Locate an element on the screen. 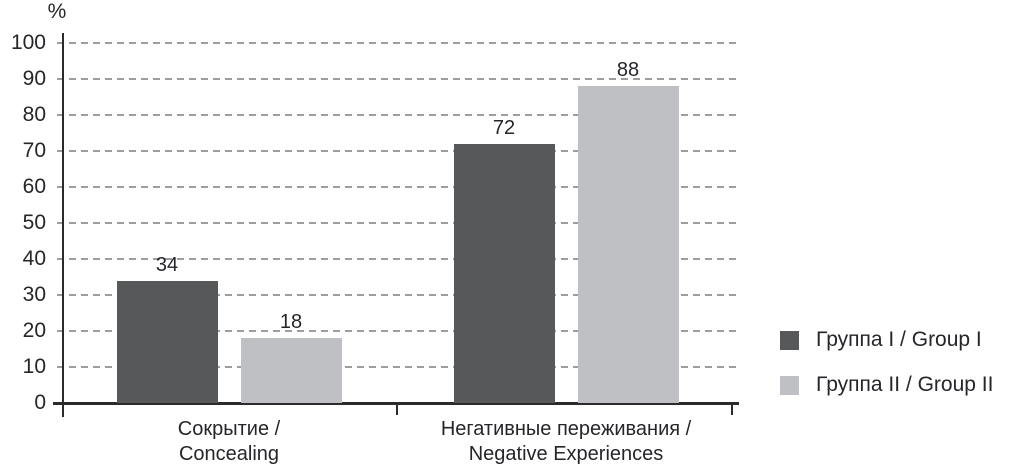 The width and height of the screenshot is (1024, 470). legend-label: Группа II / Group II is located at coordinates (905, 384).